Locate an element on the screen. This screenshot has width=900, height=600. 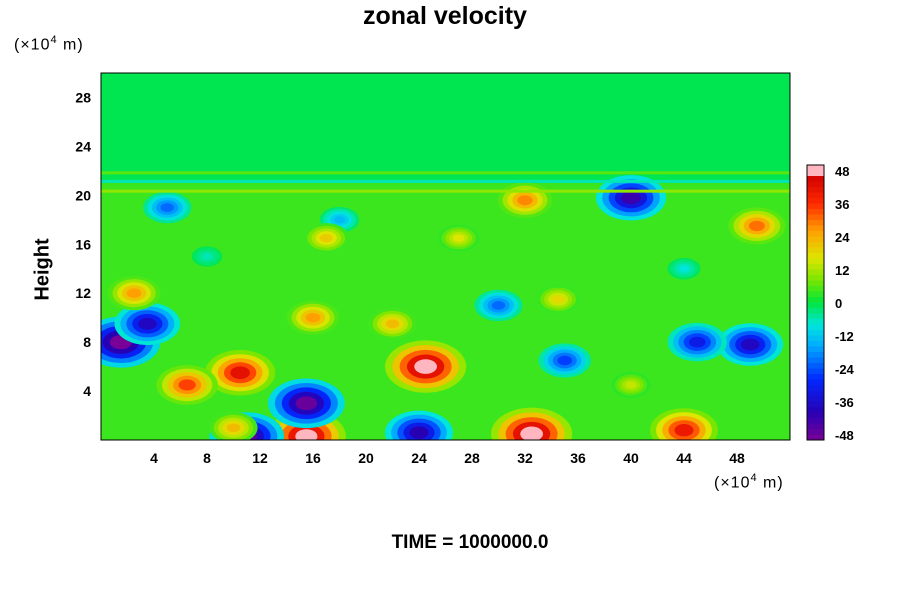
time-footer: TIME = 1000000.0 is located at coordinates (470, 542).